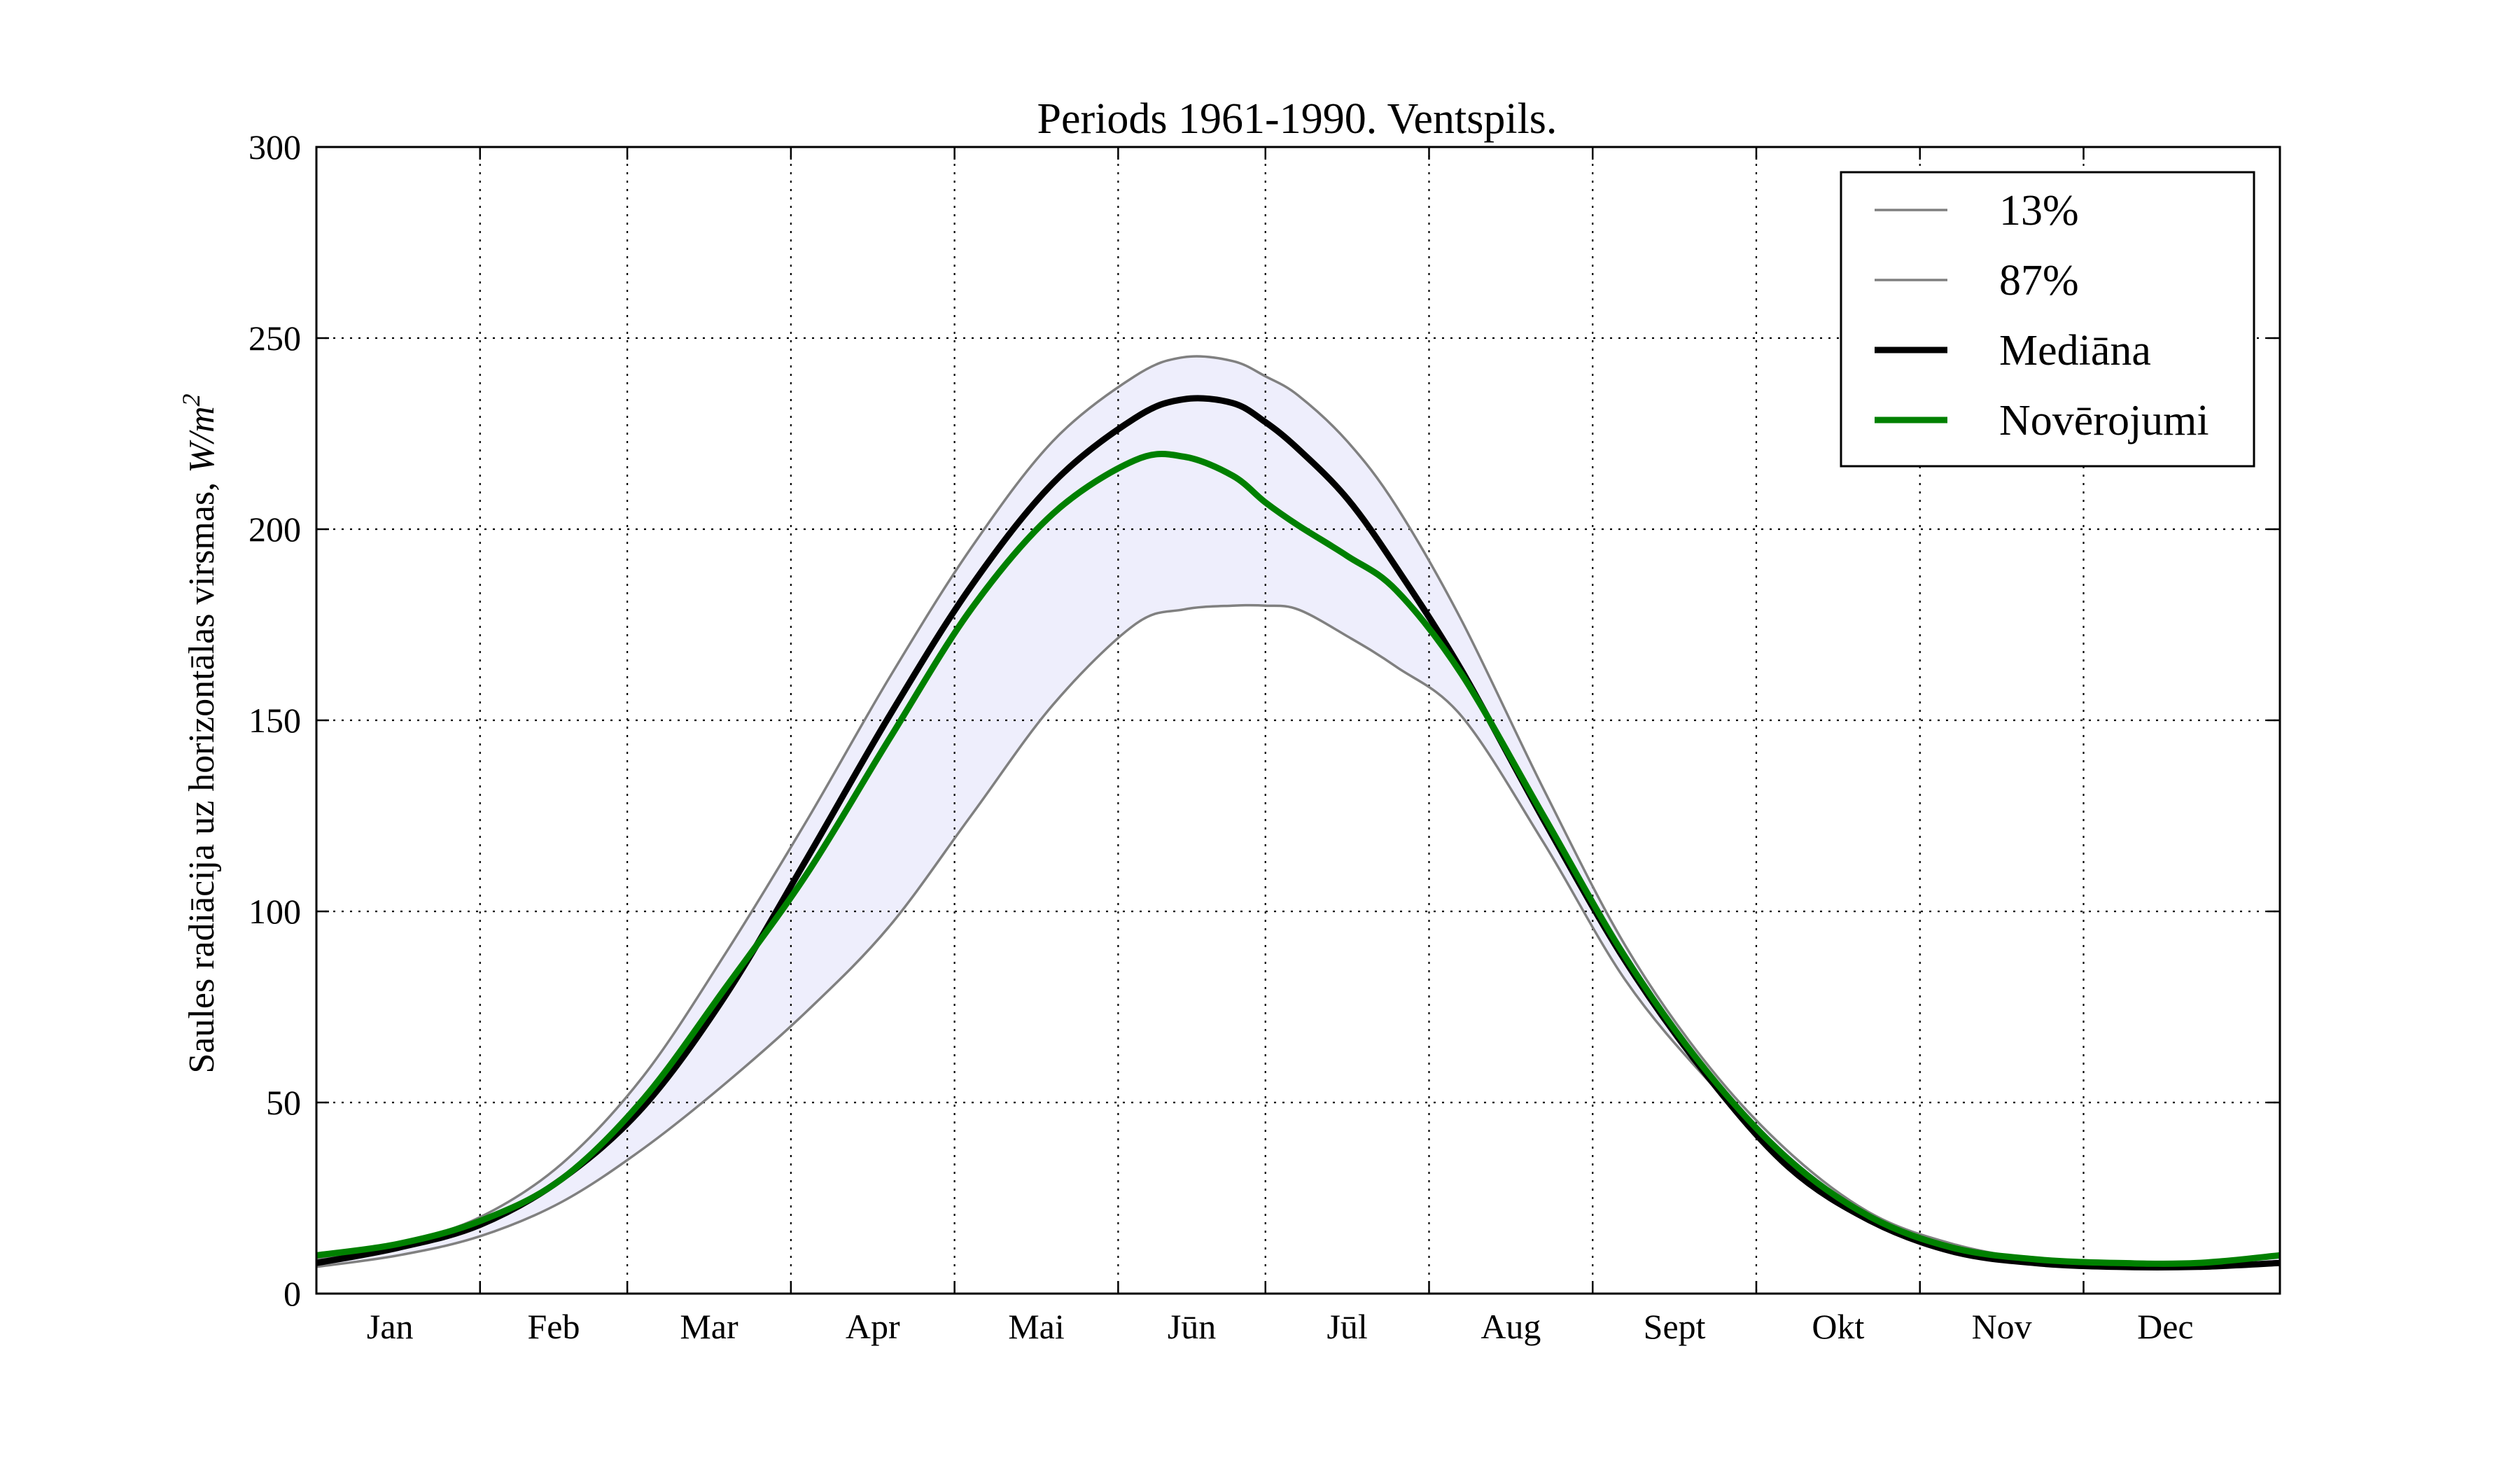 The image size is (2520, 1470). Describe the element at coordinates (283, 1102) in the screenshot. I see `y-tick-label-1: 50` at that location.